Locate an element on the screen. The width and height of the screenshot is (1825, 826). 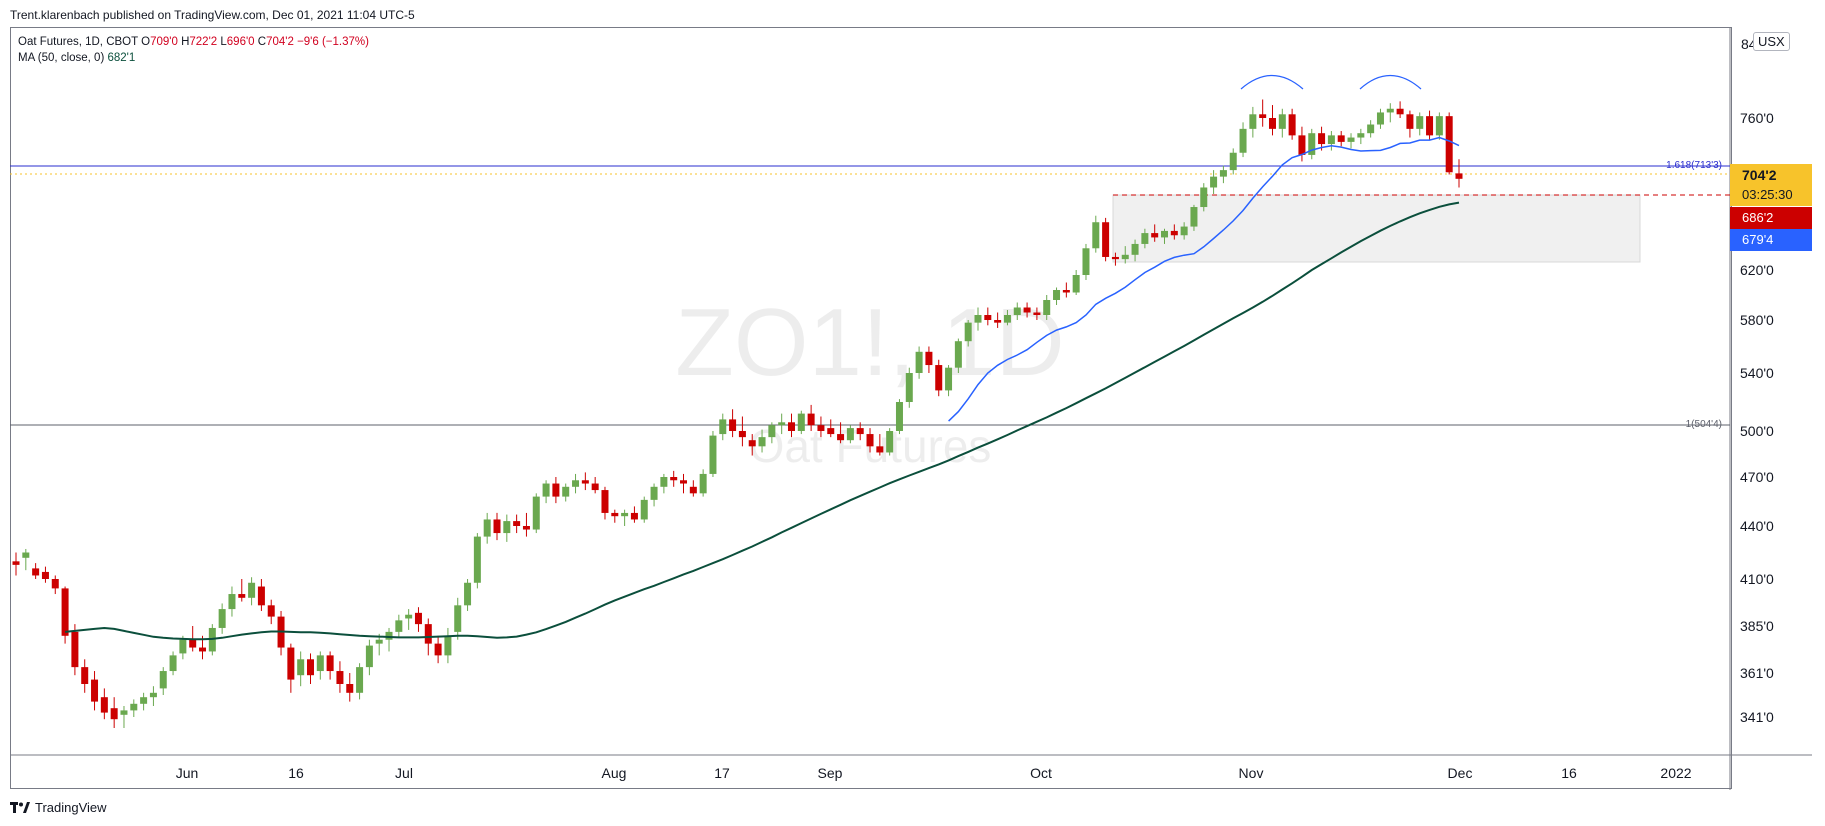
x-tick-label: Jun is located at coordinates (187, 773).